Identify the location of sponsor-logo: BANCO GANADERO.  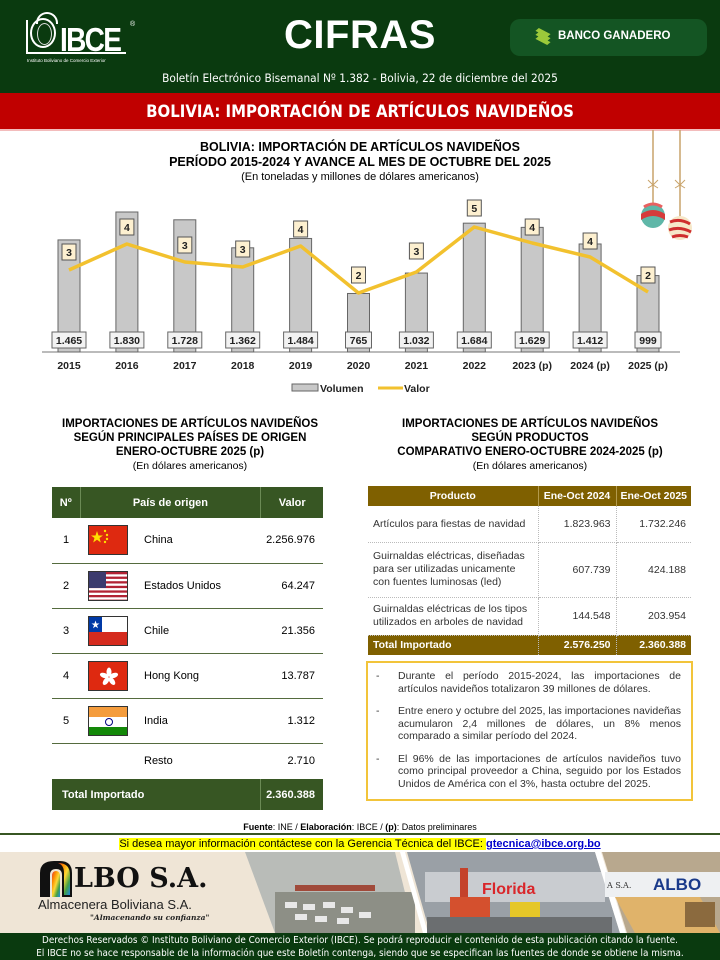
(608, 37).